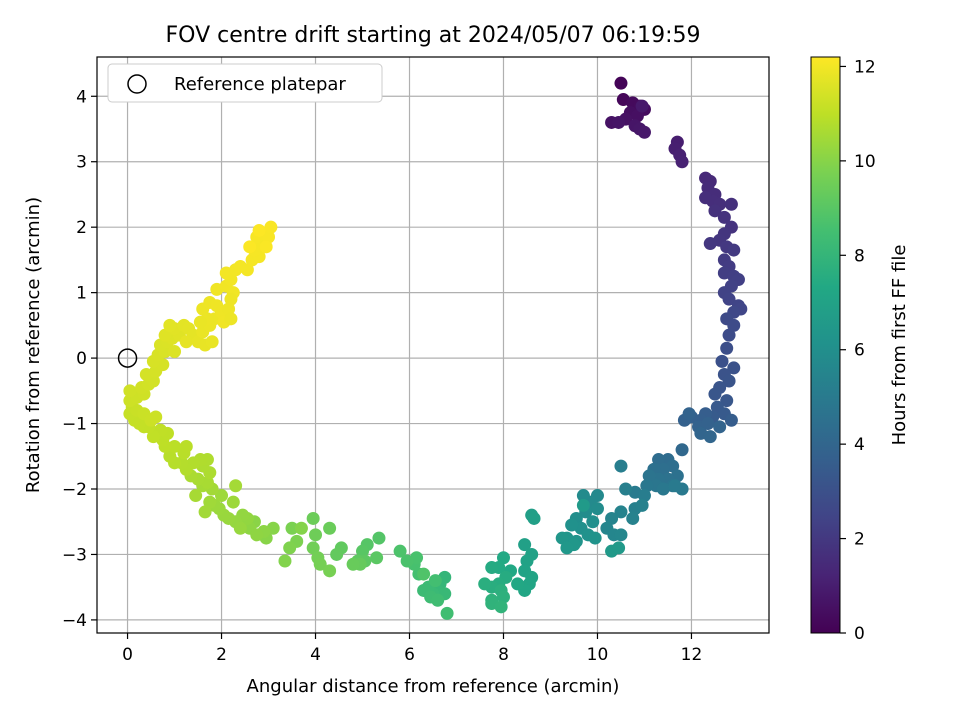  I want to click on x-axis-label: Angular distance from reference (arcmin), so click(433, 686).